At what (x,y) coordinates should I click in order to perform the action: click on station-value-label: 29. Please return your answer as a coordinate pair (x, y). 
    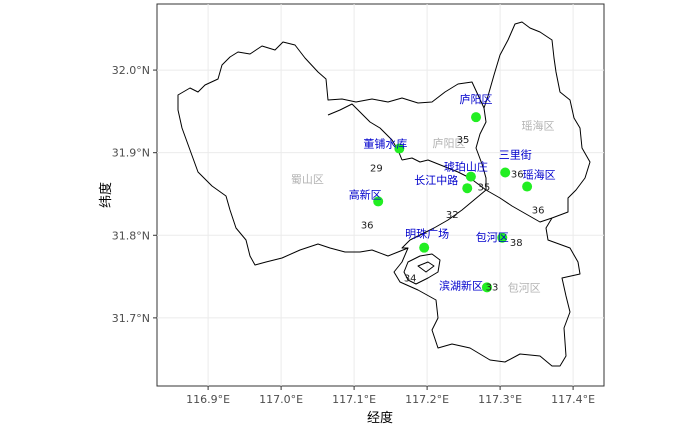
    Looking at the image, I should click on (376, 169).